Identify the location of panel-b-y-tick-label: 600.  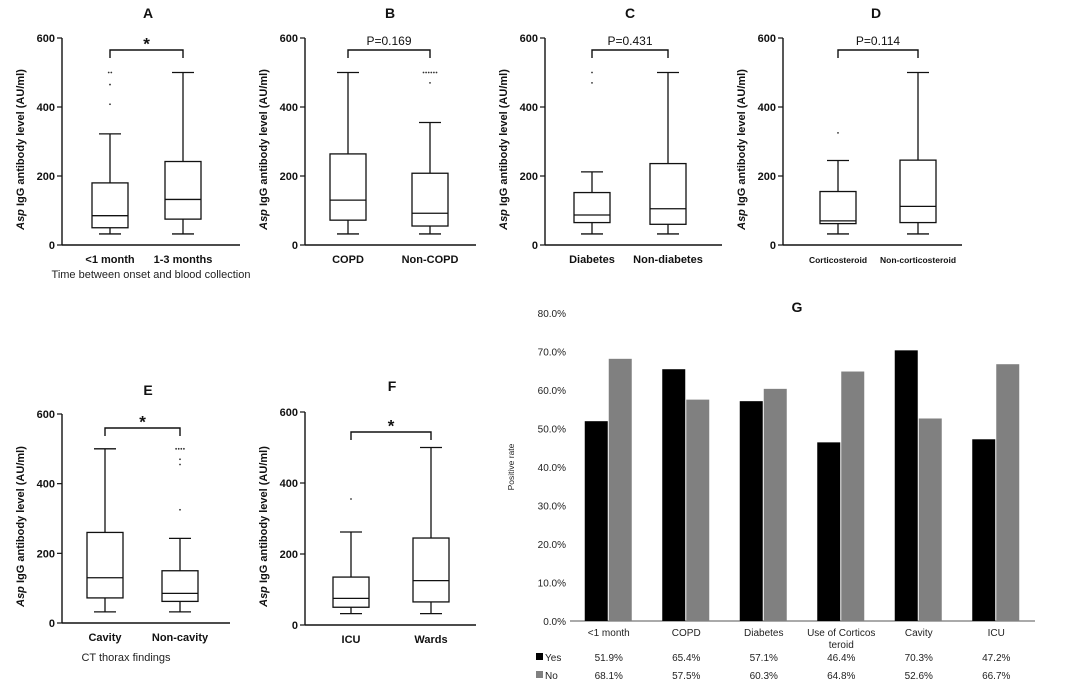
(289, 39).